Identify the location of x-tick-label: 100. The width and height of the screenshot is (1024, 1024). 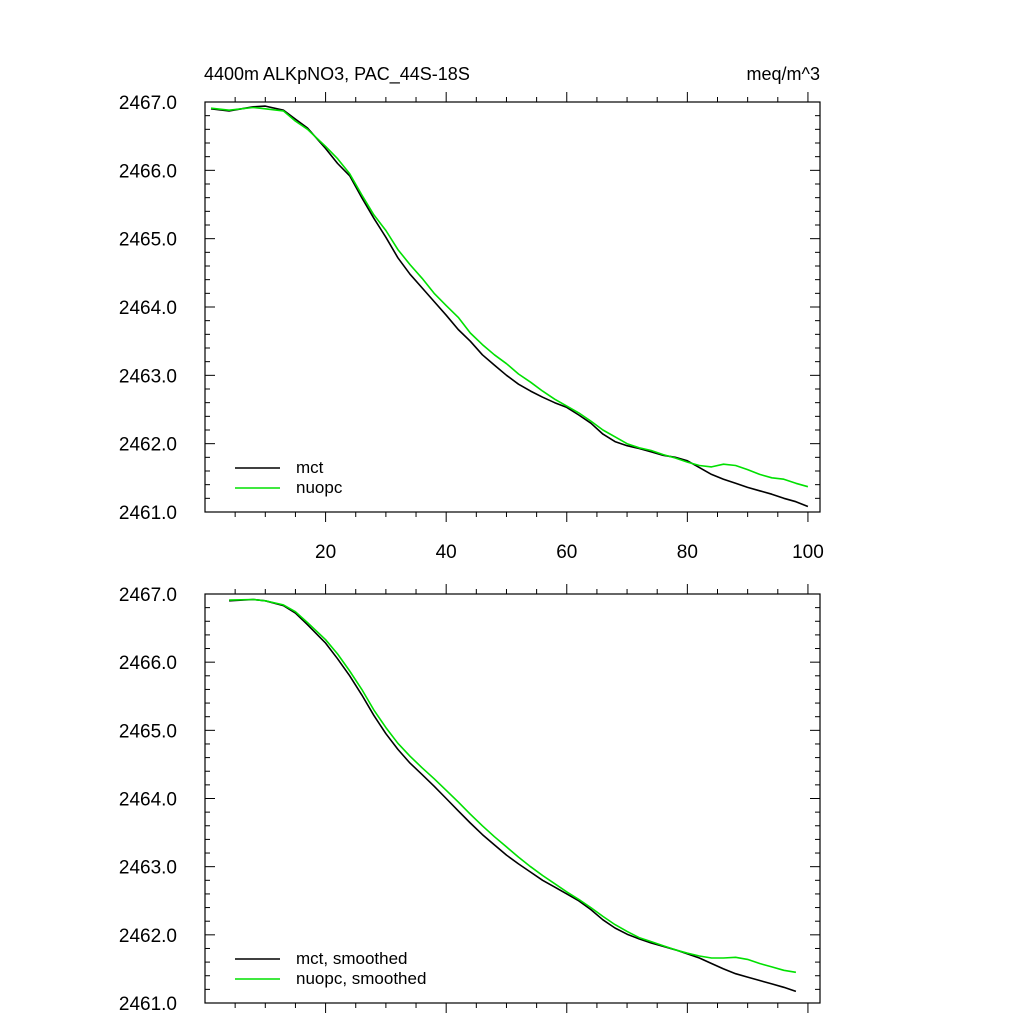
(808, 552).